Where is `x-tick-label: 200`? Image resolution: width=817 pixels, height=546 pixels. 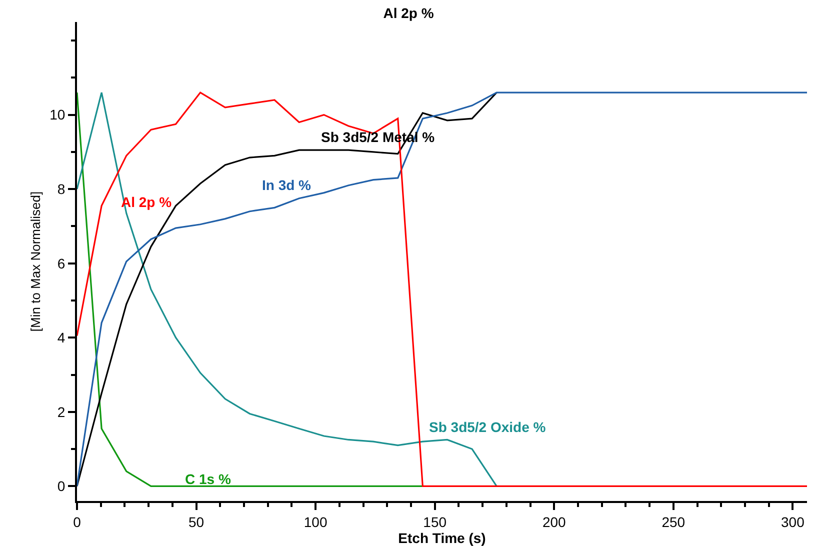
x-tick-label: 200 is located at coordinates (554, 522).